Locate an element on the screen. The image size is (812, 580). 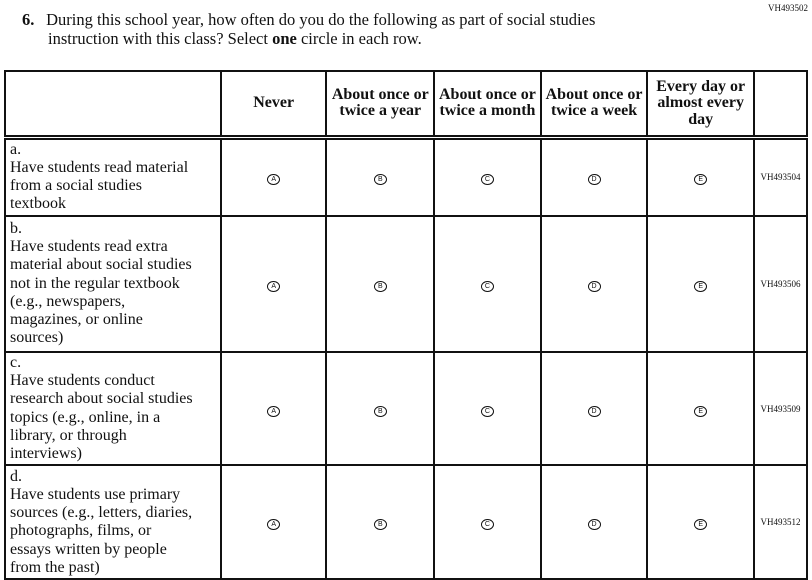
item-code: VH493502 is located at coordinates (788, 8).